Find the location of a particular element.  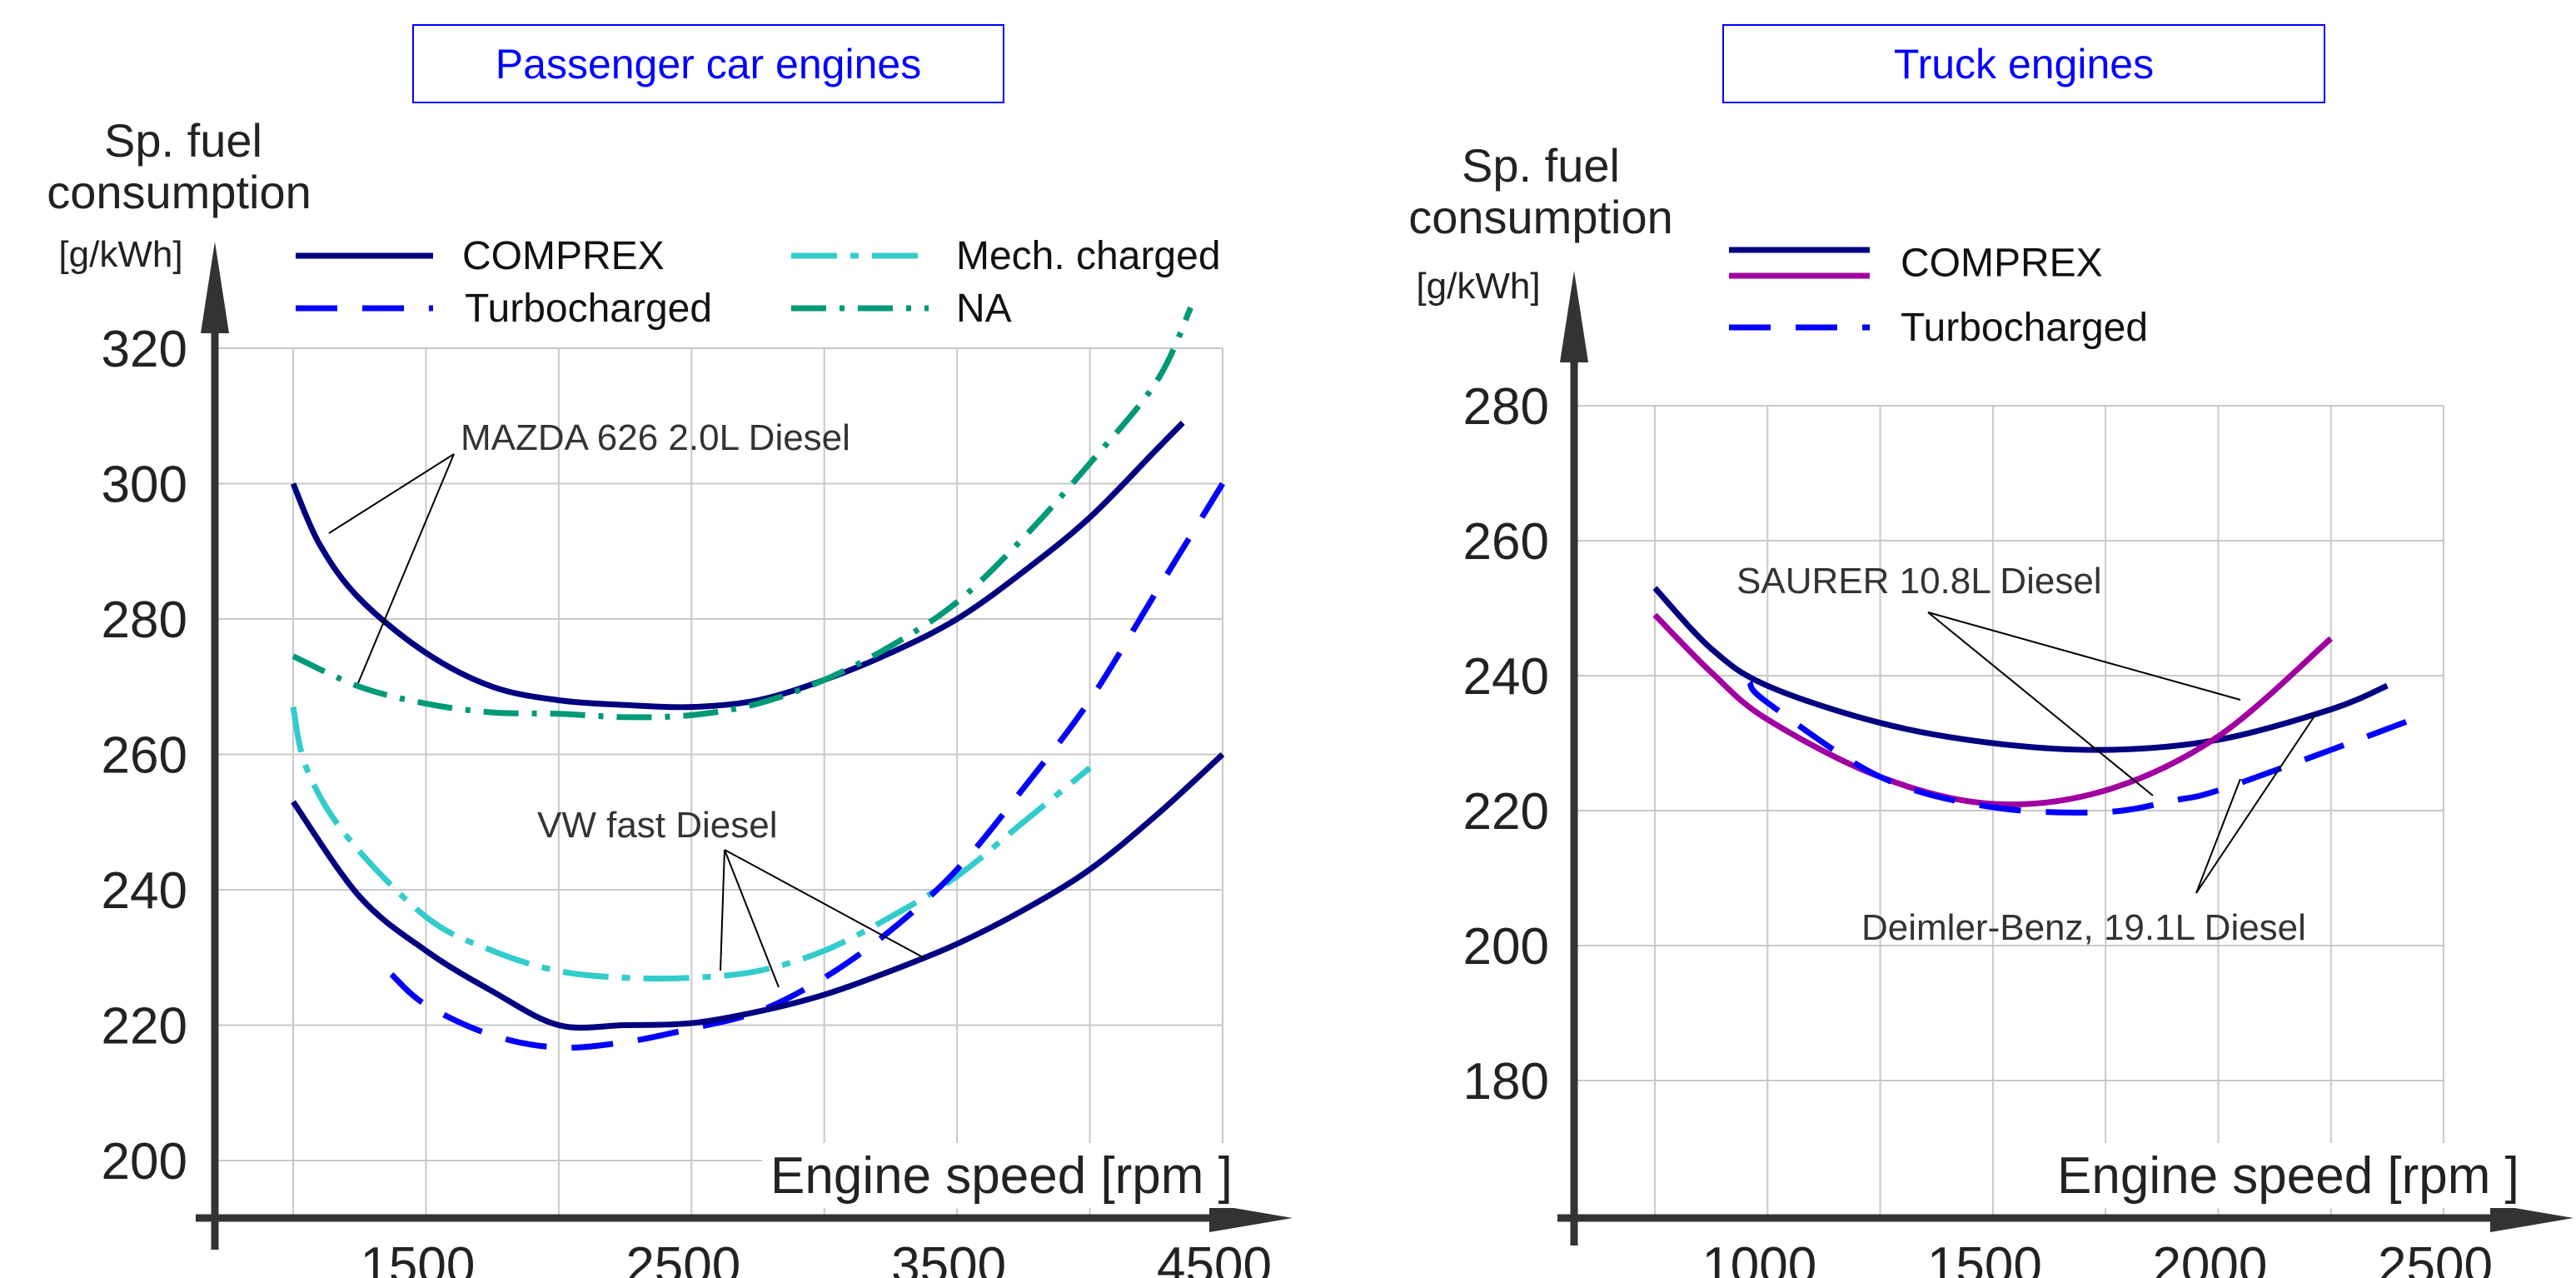

annotation-label: SAURER 10.8L Diesel is located at coordinates (1919, 581).